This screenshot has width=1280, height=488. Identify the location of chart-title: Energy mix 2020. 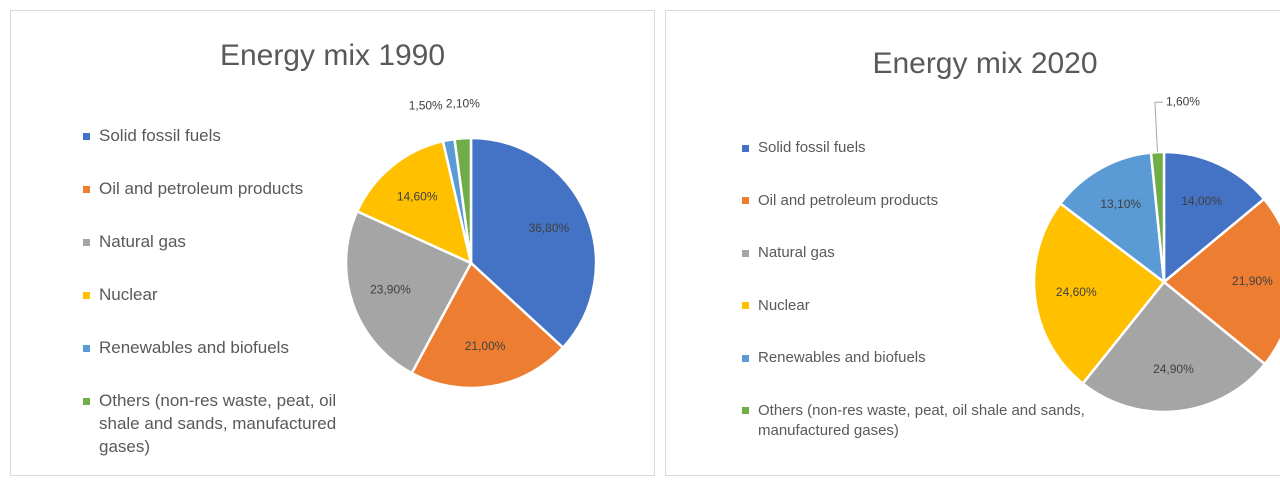
(985, 63).